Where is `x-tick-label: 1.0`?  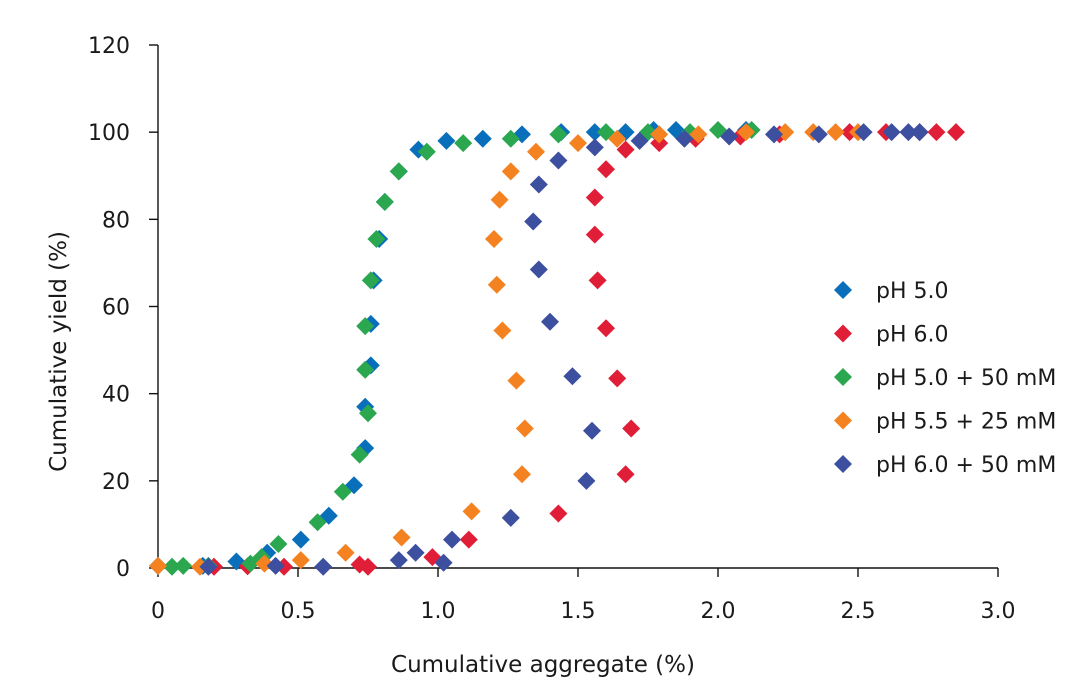
x-tick-label: 1.0 is located at coordinates (438, 611).